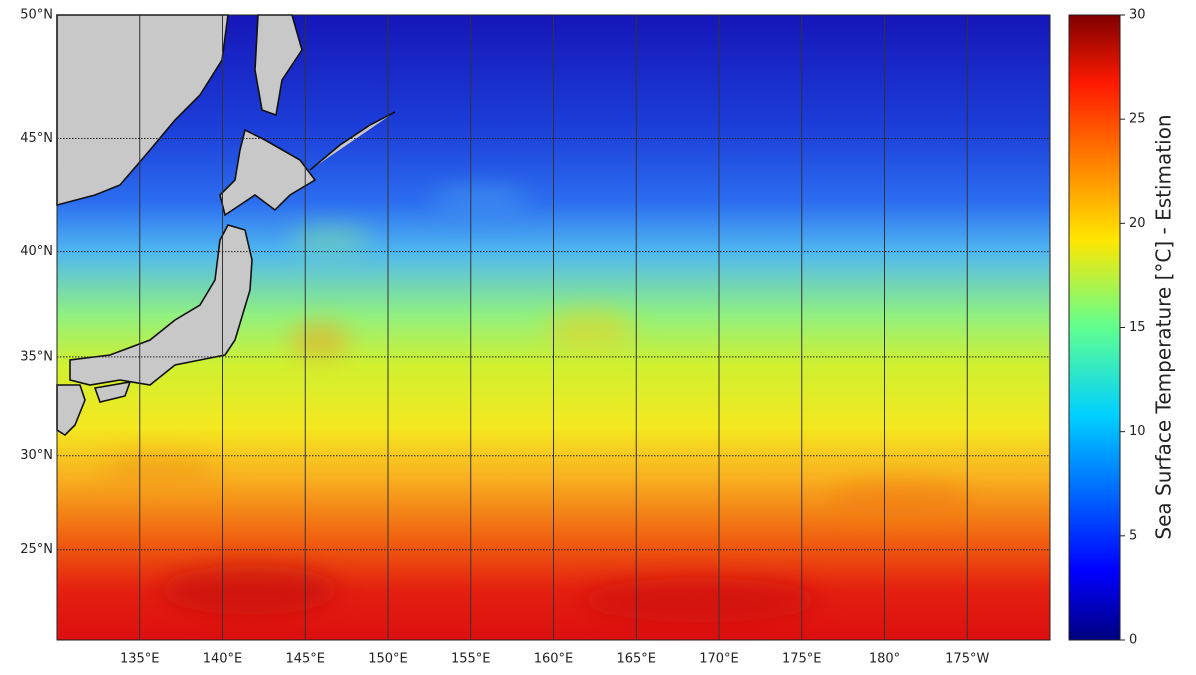 The image size is (1196, 675). I want to click on asia-coast, so click(142, 110).